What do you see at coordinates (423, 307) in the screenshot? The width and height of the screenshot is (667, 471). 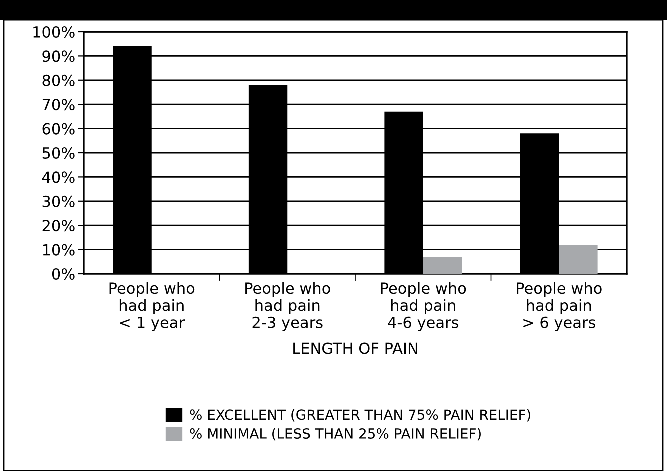 I see `x-tick-label: People who had pain 4-6 years` at bounding box center [423, 307].